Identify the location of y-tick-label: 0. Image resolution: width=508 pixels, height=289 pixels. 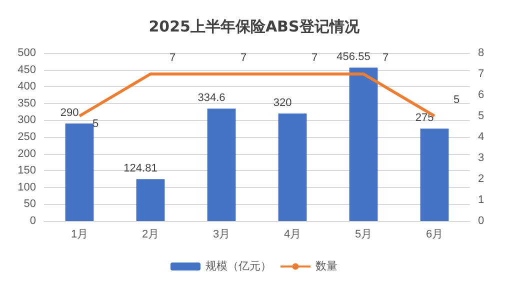
(33, 221).